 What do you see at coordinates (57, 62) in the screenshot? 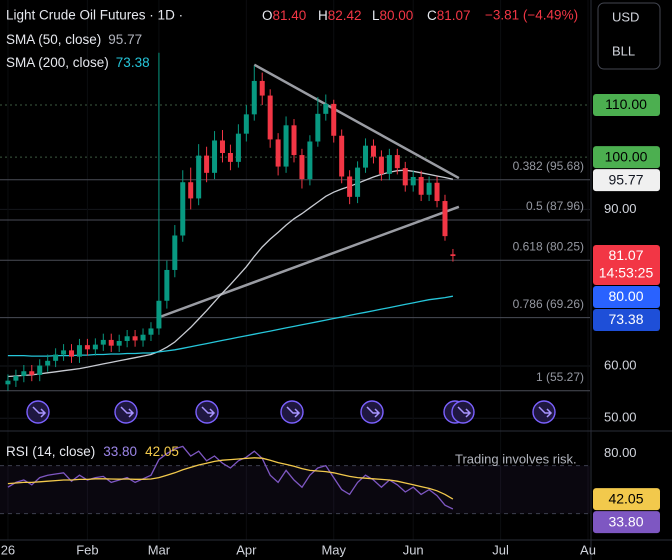
I see `legend-label: SMA (200, close)` at bounding box center [57, 62].